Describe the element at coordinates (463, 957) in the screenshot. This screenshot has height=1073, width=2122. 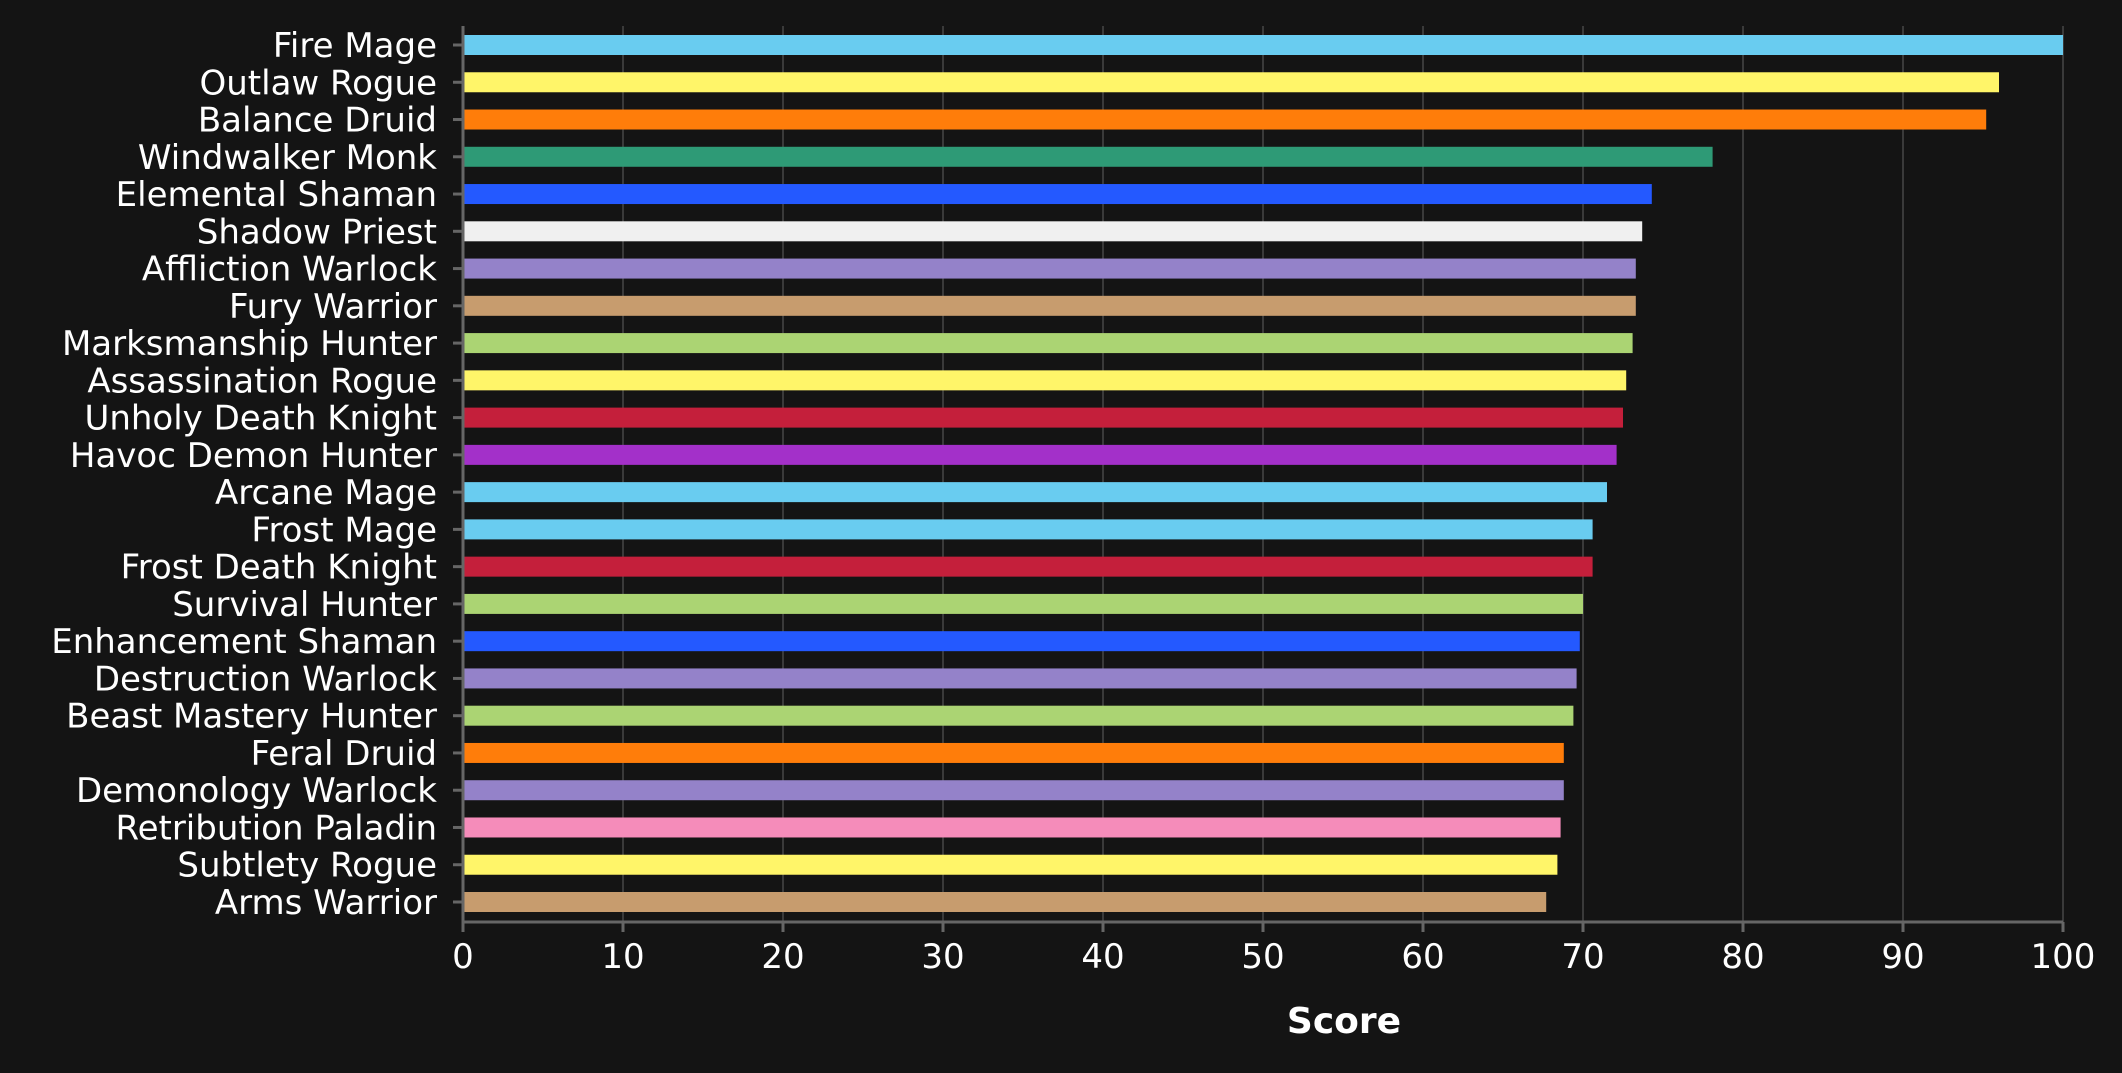
I see `x-tick-label: 0` at that location.